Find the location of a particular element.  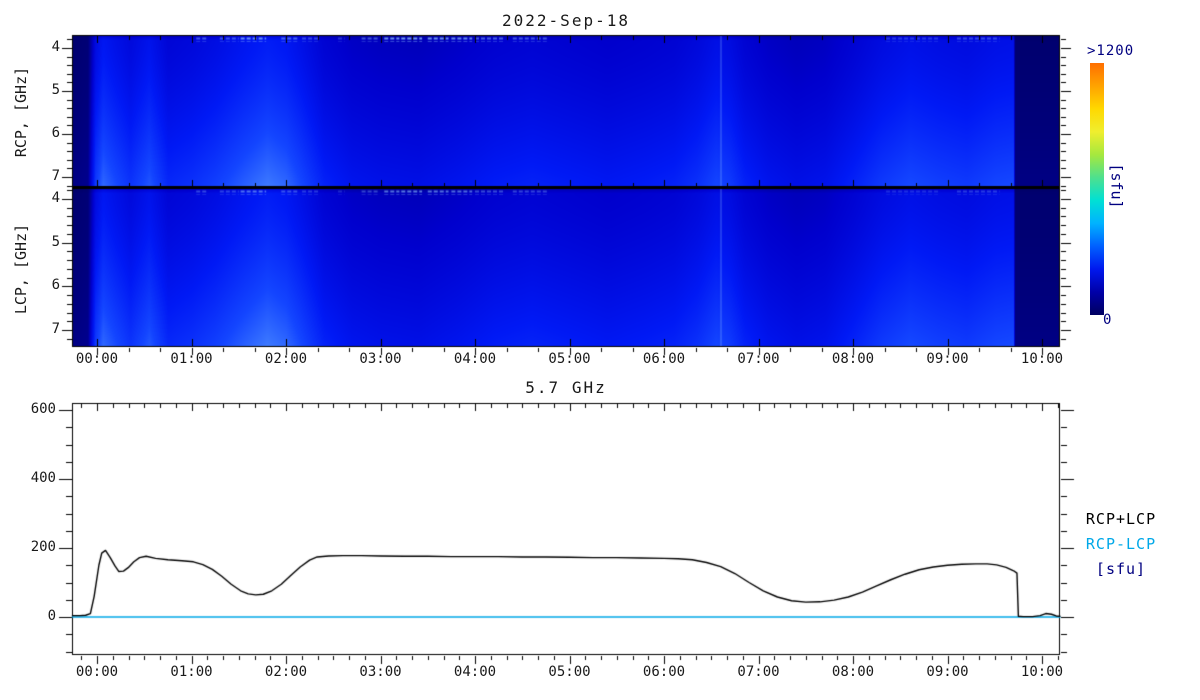

rcp-freq-tick-label: 6 is located at coordinates (55, 133).